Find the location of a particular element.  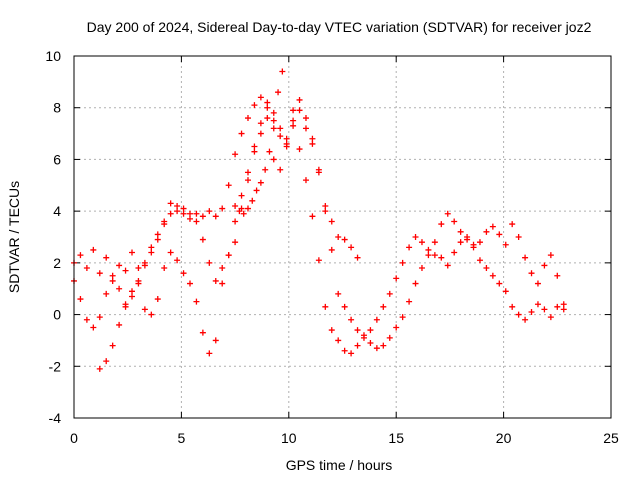

x-tick-label: 15 is located at coordinates (396, 438).